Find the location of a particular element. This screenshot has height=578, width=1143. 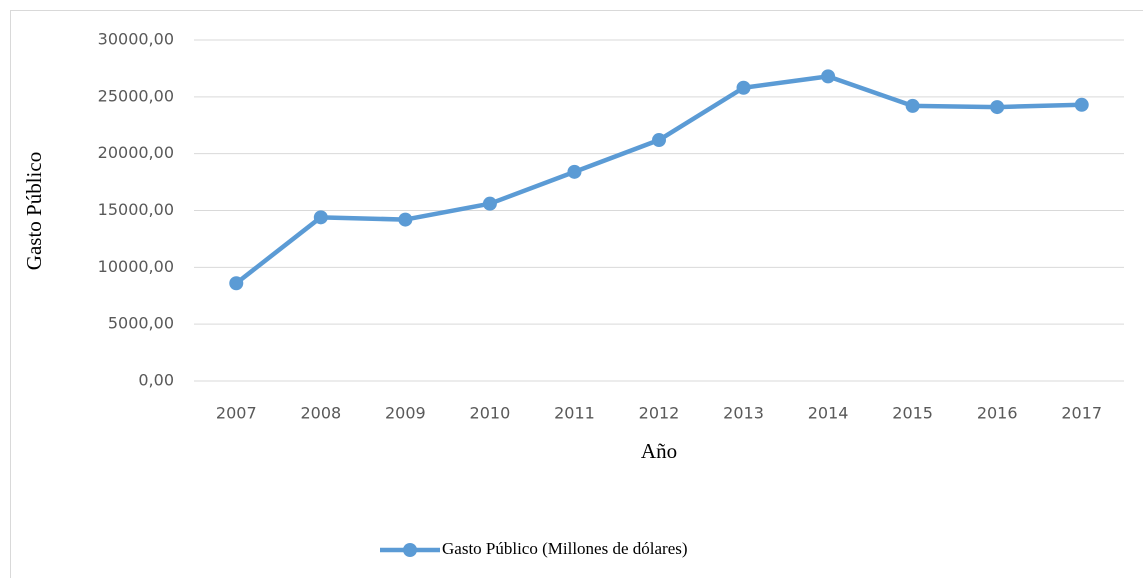

y-tick-label: 30000,00 is located at coordinates (136, 39).